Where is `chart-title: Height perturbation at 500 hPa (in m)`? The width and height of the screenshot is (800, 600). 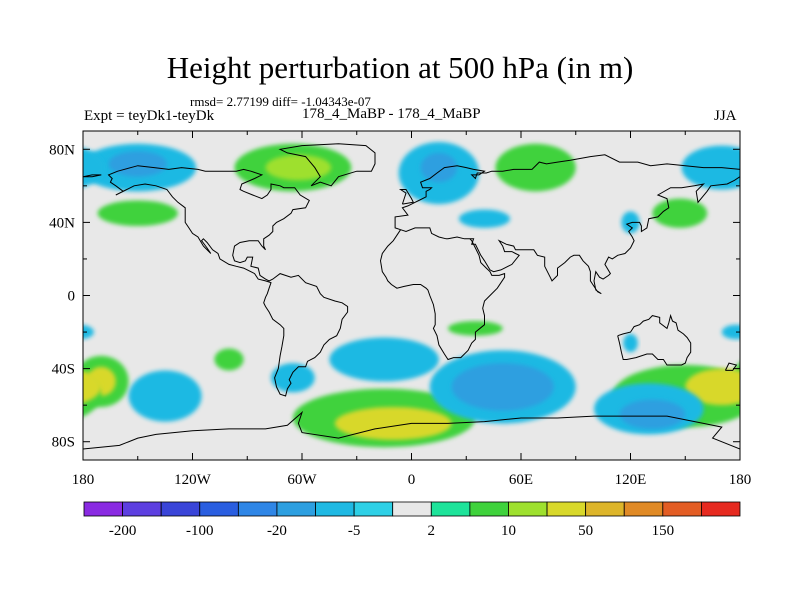 chart-title: Height perturbation at 500 hPa (in m) is located at coordinates (400, 67).